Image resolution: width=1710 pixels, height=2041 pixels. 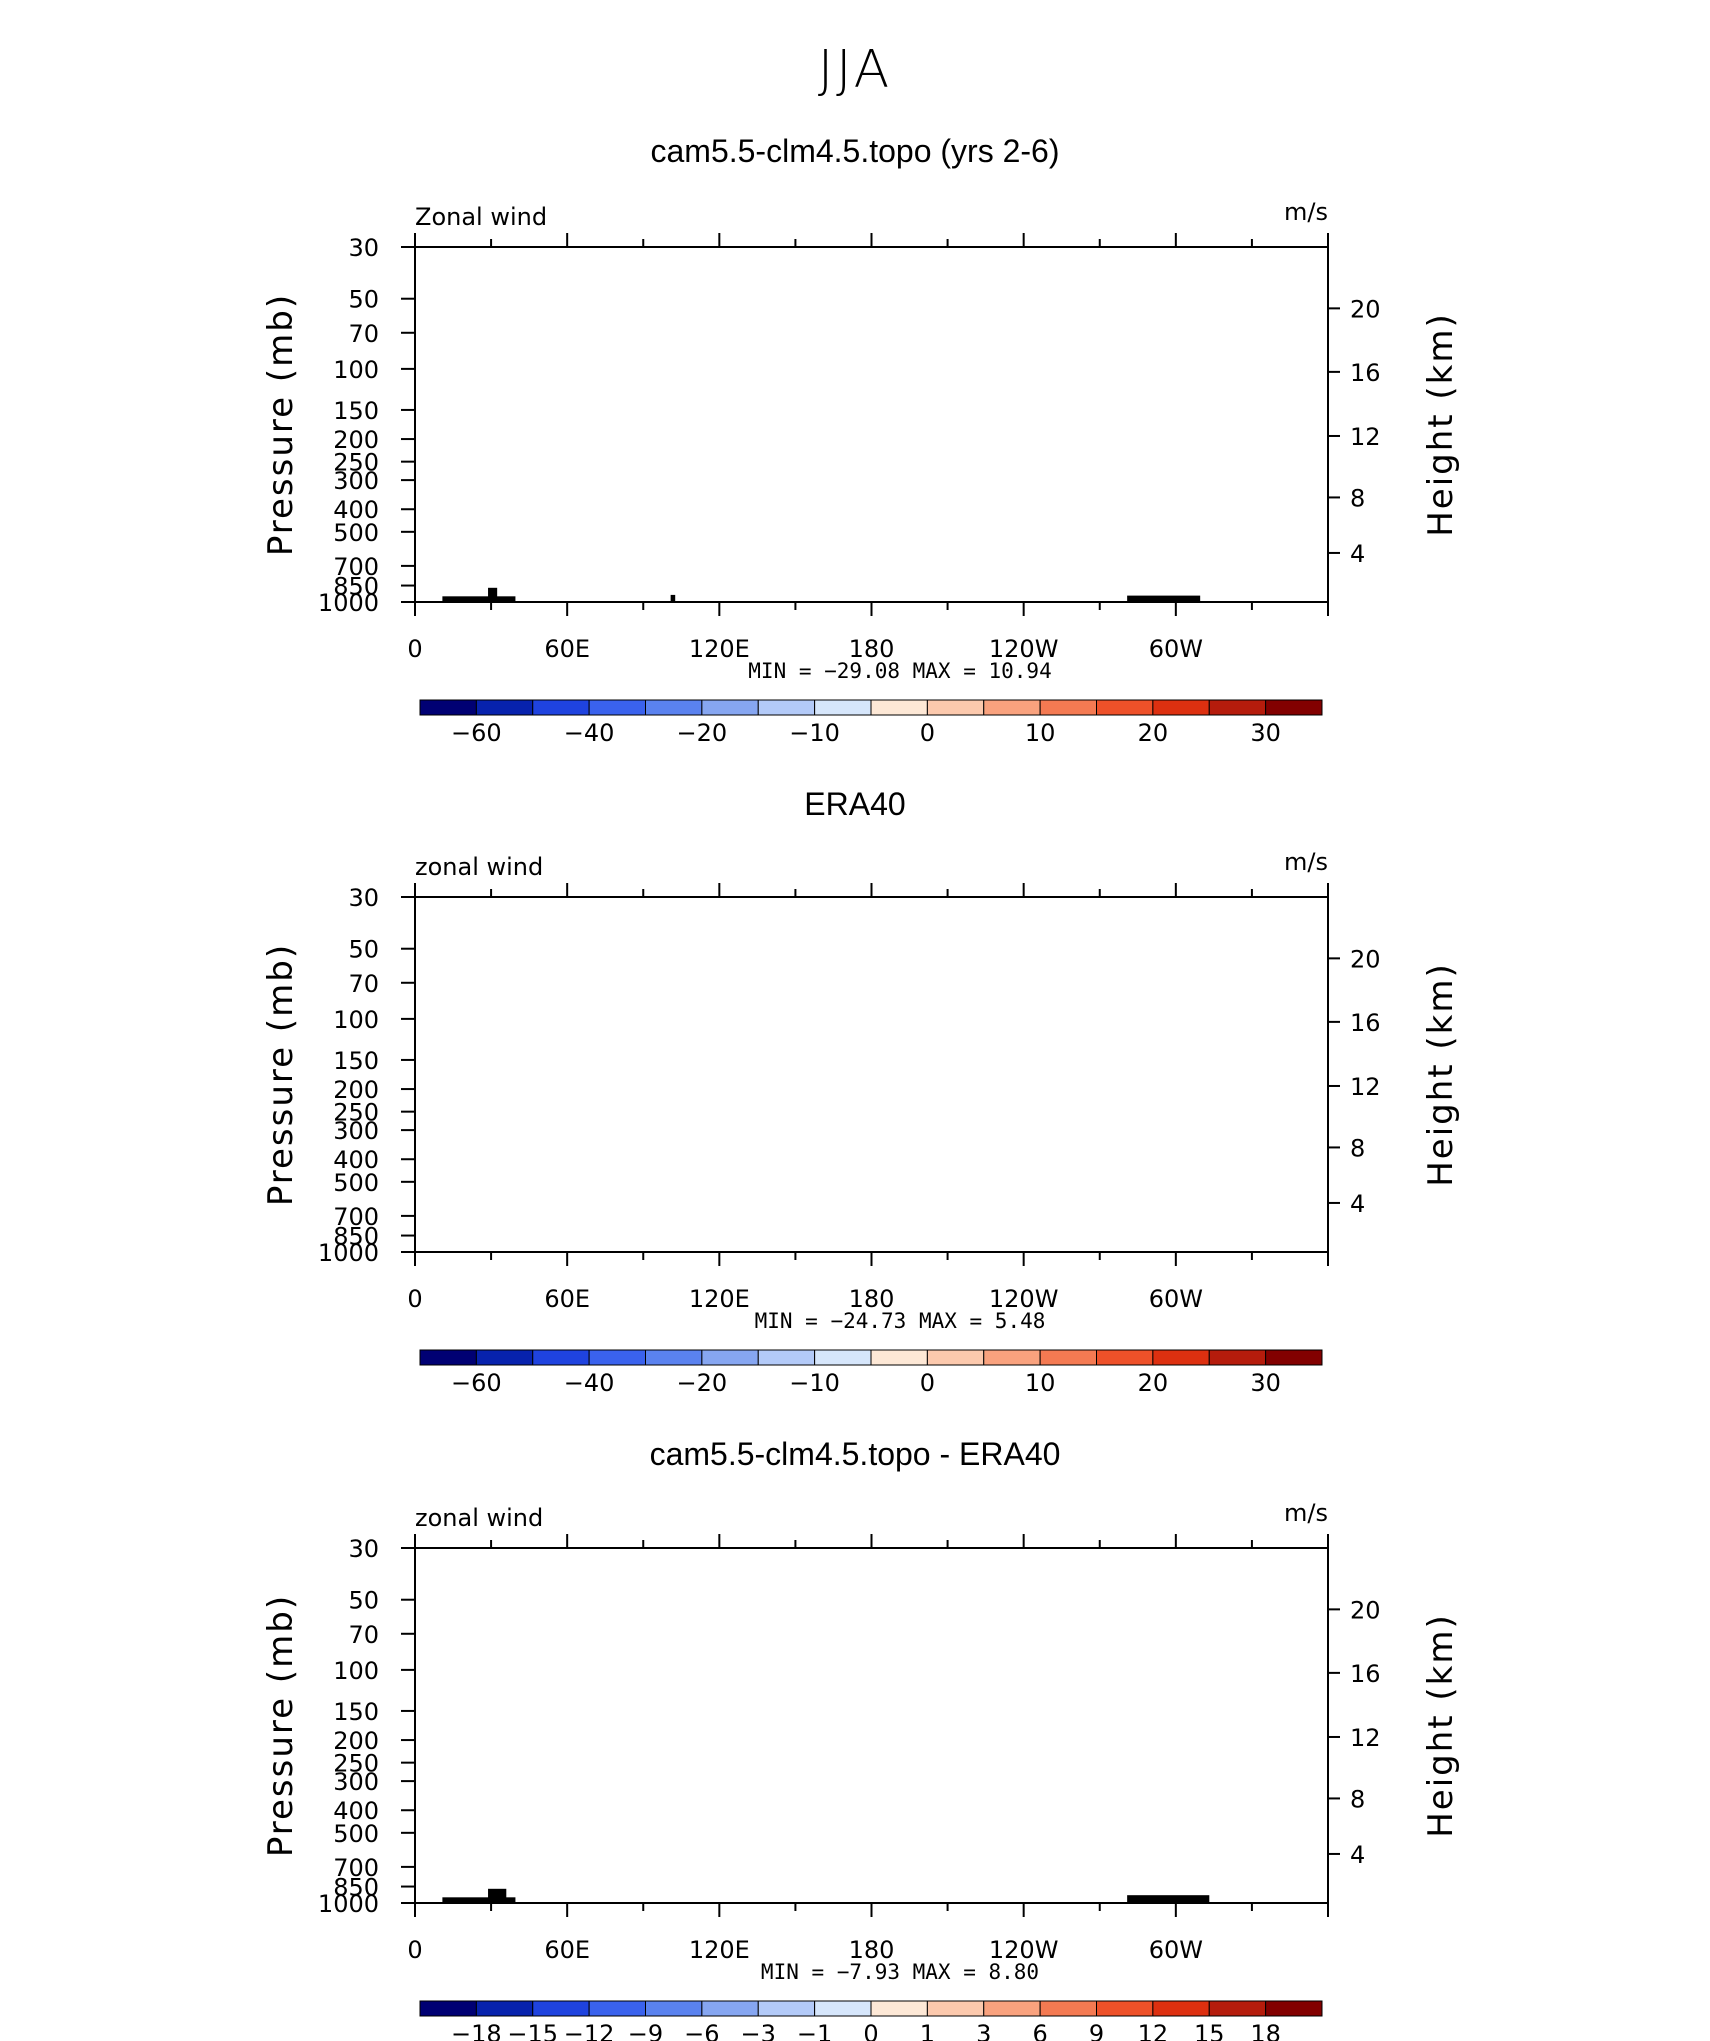 What do you see at coordinates (701, 2030) in the screenshot?
I see `colorbar-label: −6` at bounding box center [701, 2030].